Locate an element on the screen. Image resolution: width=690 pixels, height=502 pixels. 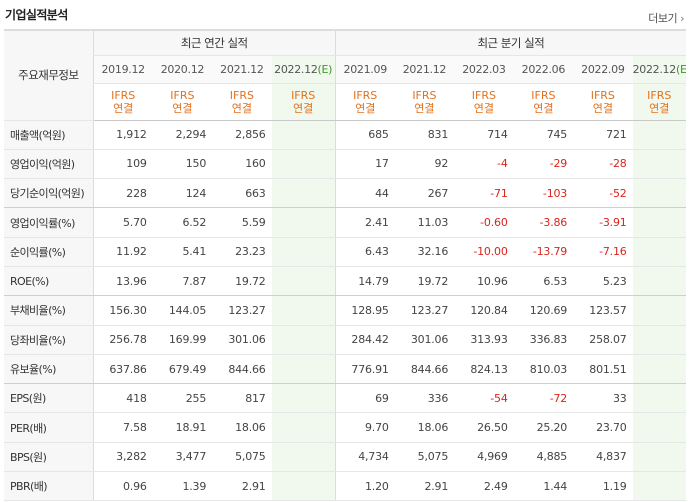
table-cell: 637.86 is located at coordinates (122, 369).